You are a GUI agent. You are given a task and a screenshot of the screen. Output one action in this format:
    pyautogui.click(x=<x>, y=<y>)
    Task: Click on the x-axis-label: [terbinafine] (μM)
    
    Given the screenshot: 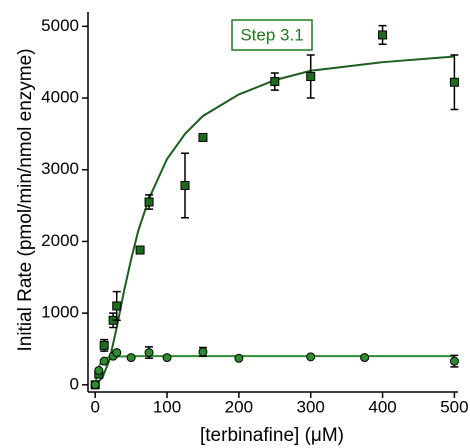 What is the action you would take?
    pyautogui.click(x=272, y=435)
    